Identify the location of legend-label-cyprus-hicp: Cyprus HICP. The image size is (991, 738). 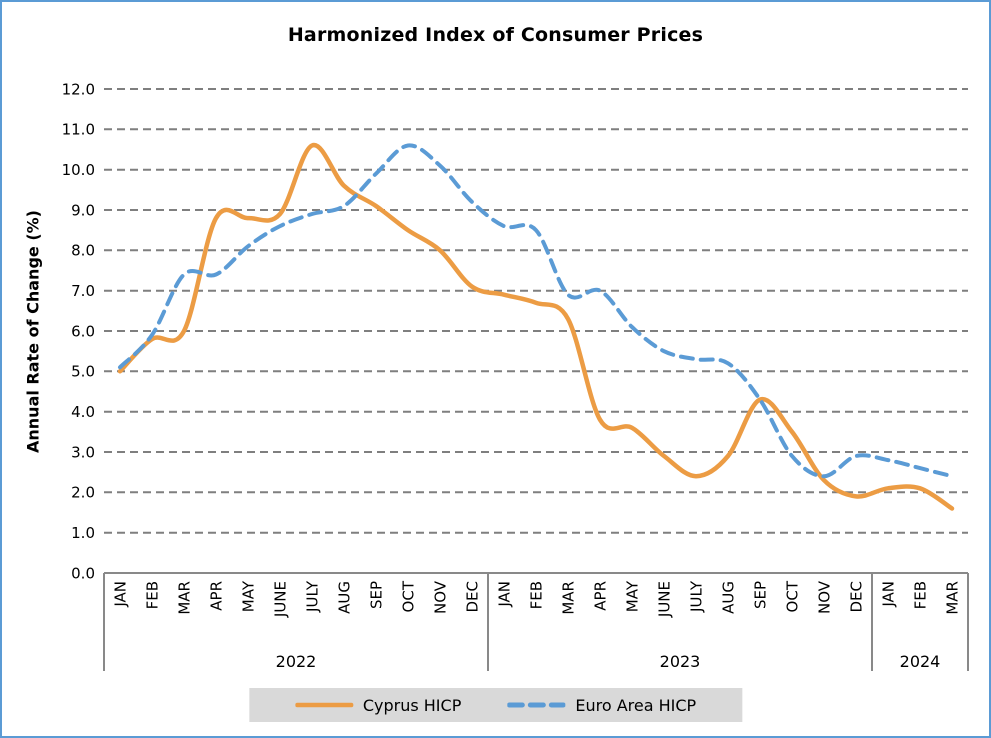
(412, 705).